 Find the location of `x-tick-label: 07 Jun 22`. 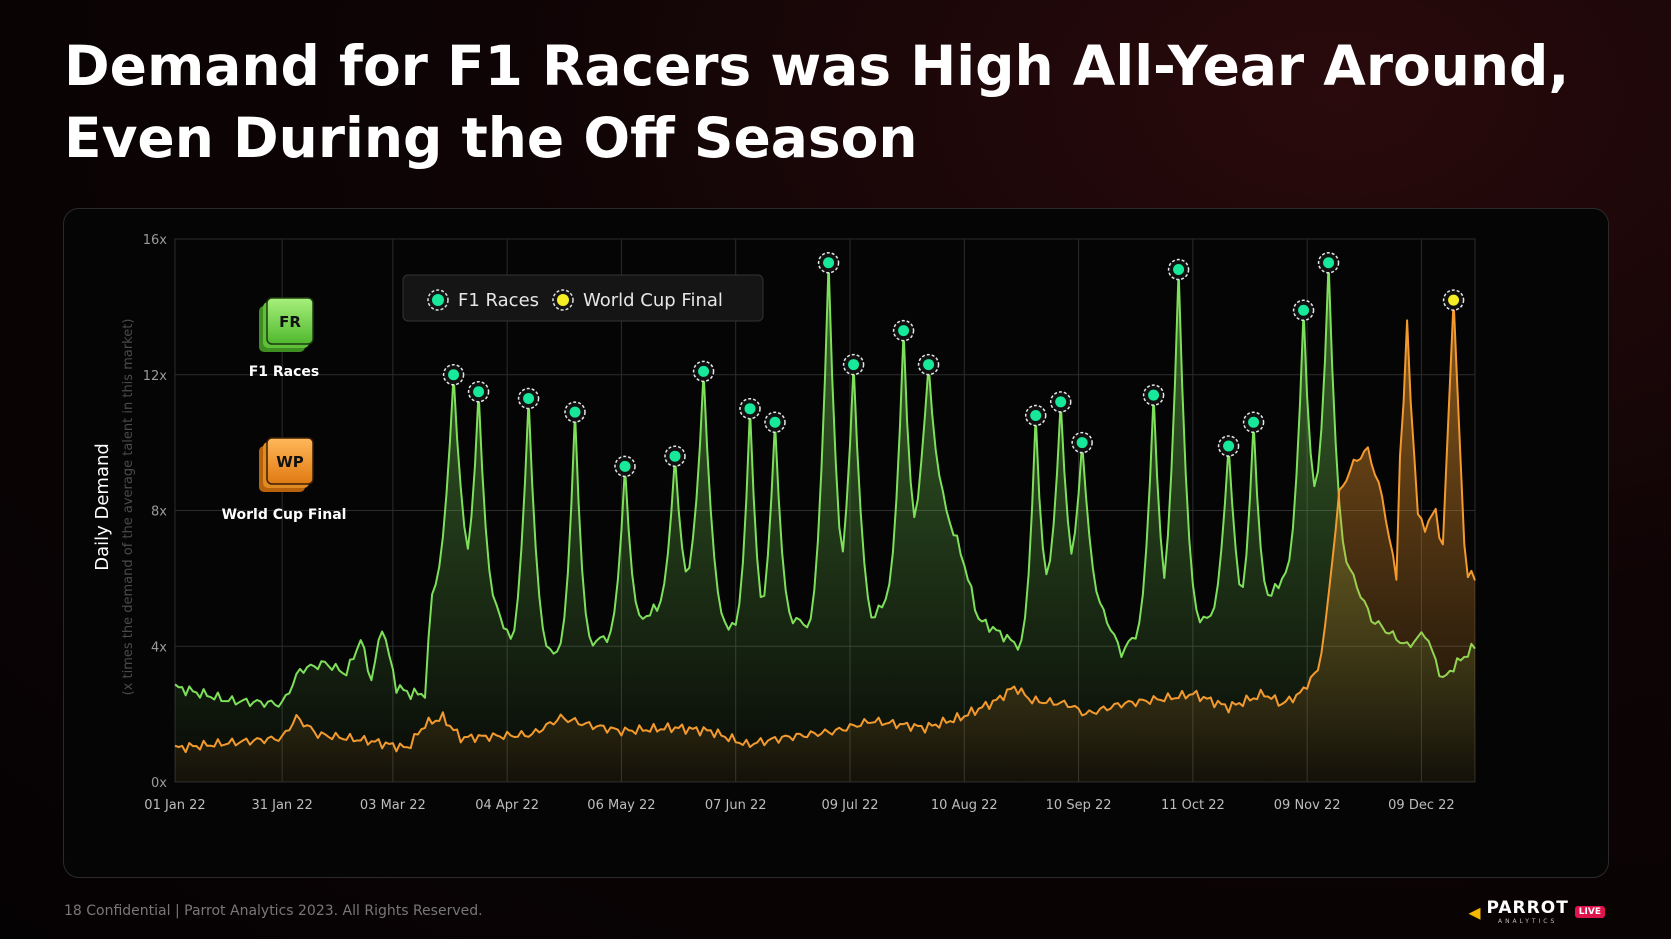

x-tick-label: 07 Jun 22 is located at coordinates (736, 805).